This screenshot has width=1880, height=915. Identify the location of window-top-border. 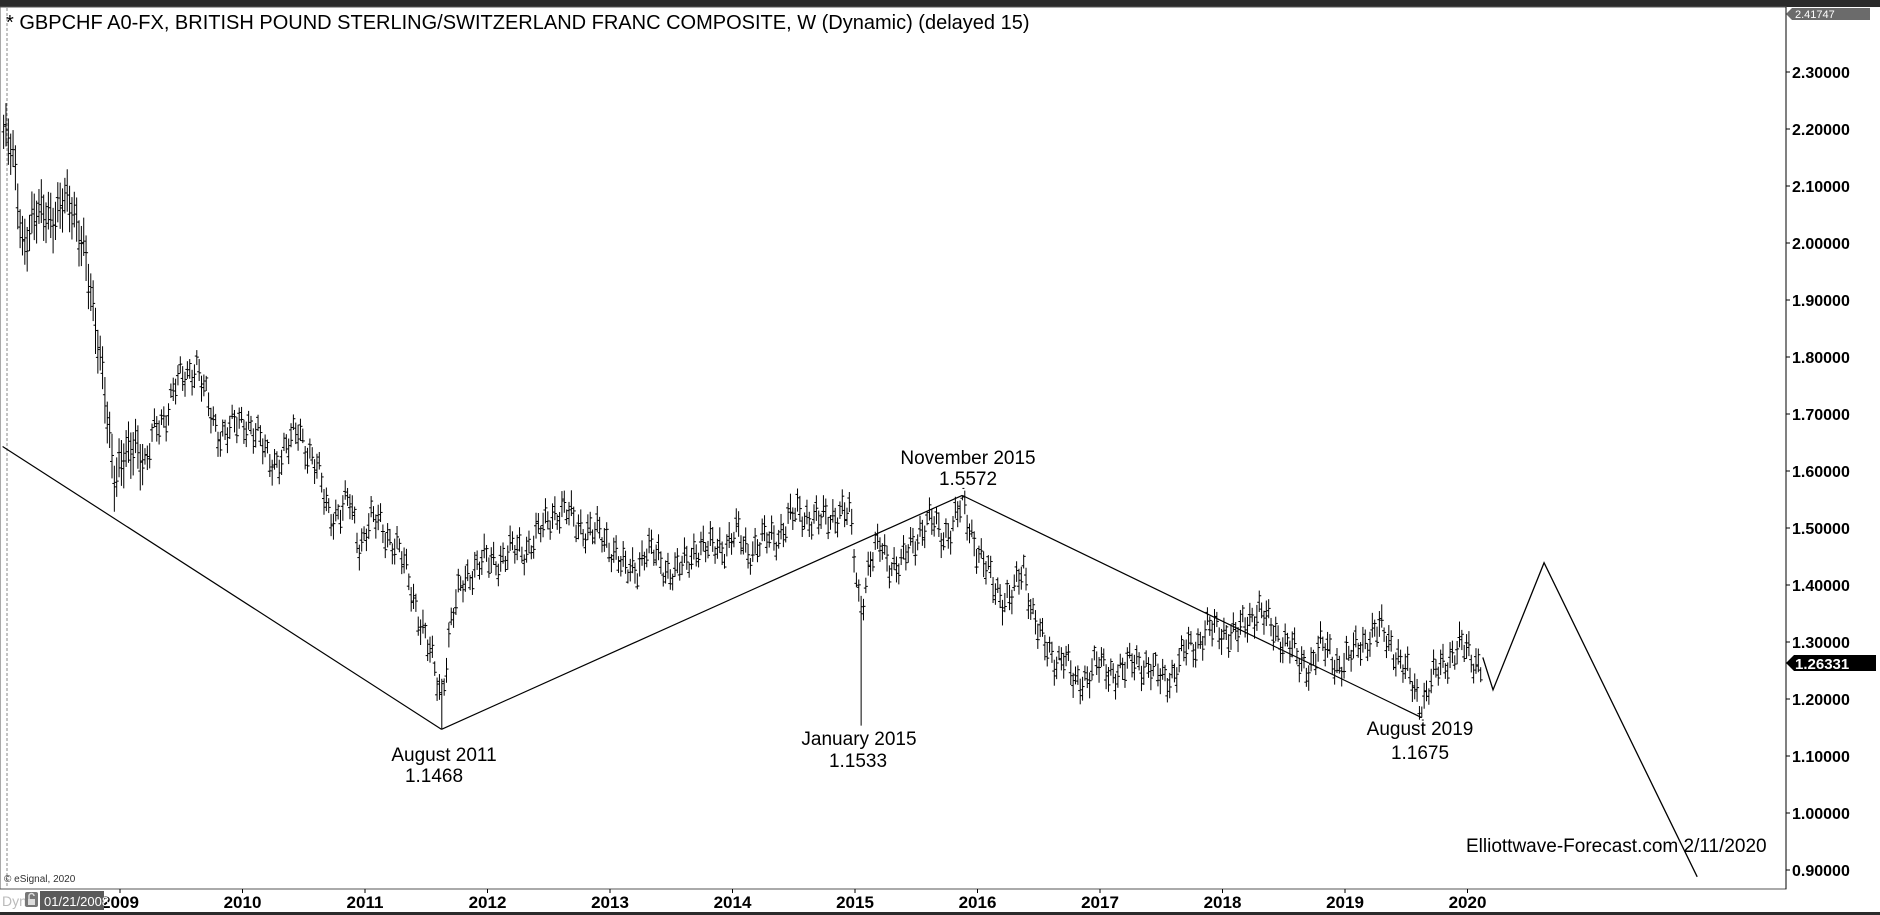
(940, 3).